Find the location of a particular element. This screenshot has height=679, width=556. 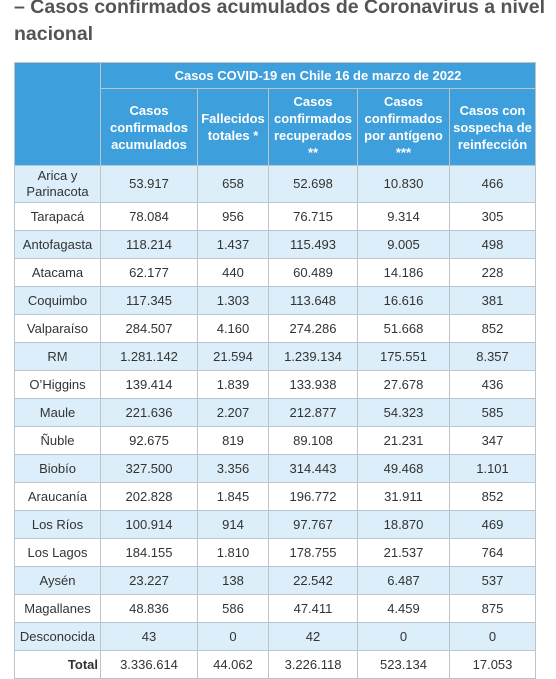

table-row: Los Ríos 100.914 914 97.767 18.870 469 is located at coordinates (275, 524).